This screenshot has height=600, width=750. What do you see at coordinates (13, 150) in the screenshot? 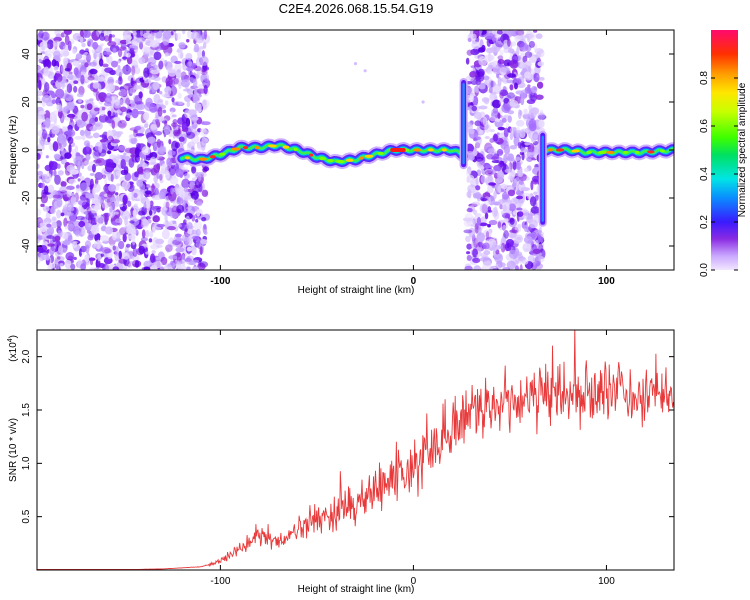
I see `spectrogram-y-label: Frequency (Hz)` at bounding box center [13, 150].